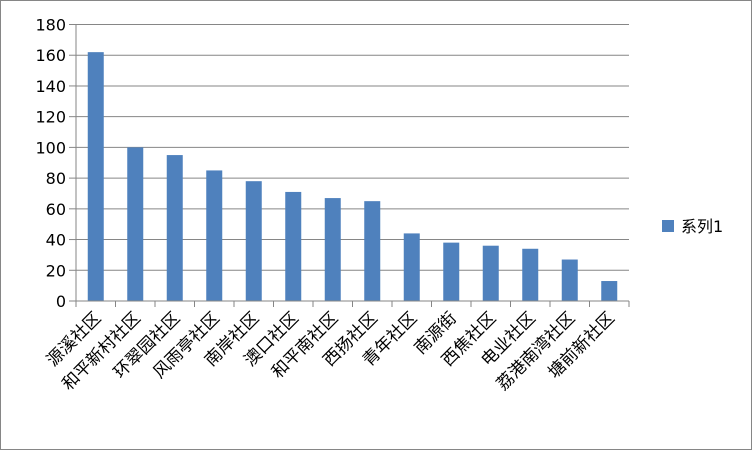 The image size is (753, 451). Describe the element at coordinates (50, 147) in the screenshot. I see `y-tick-label: 100` at that location.